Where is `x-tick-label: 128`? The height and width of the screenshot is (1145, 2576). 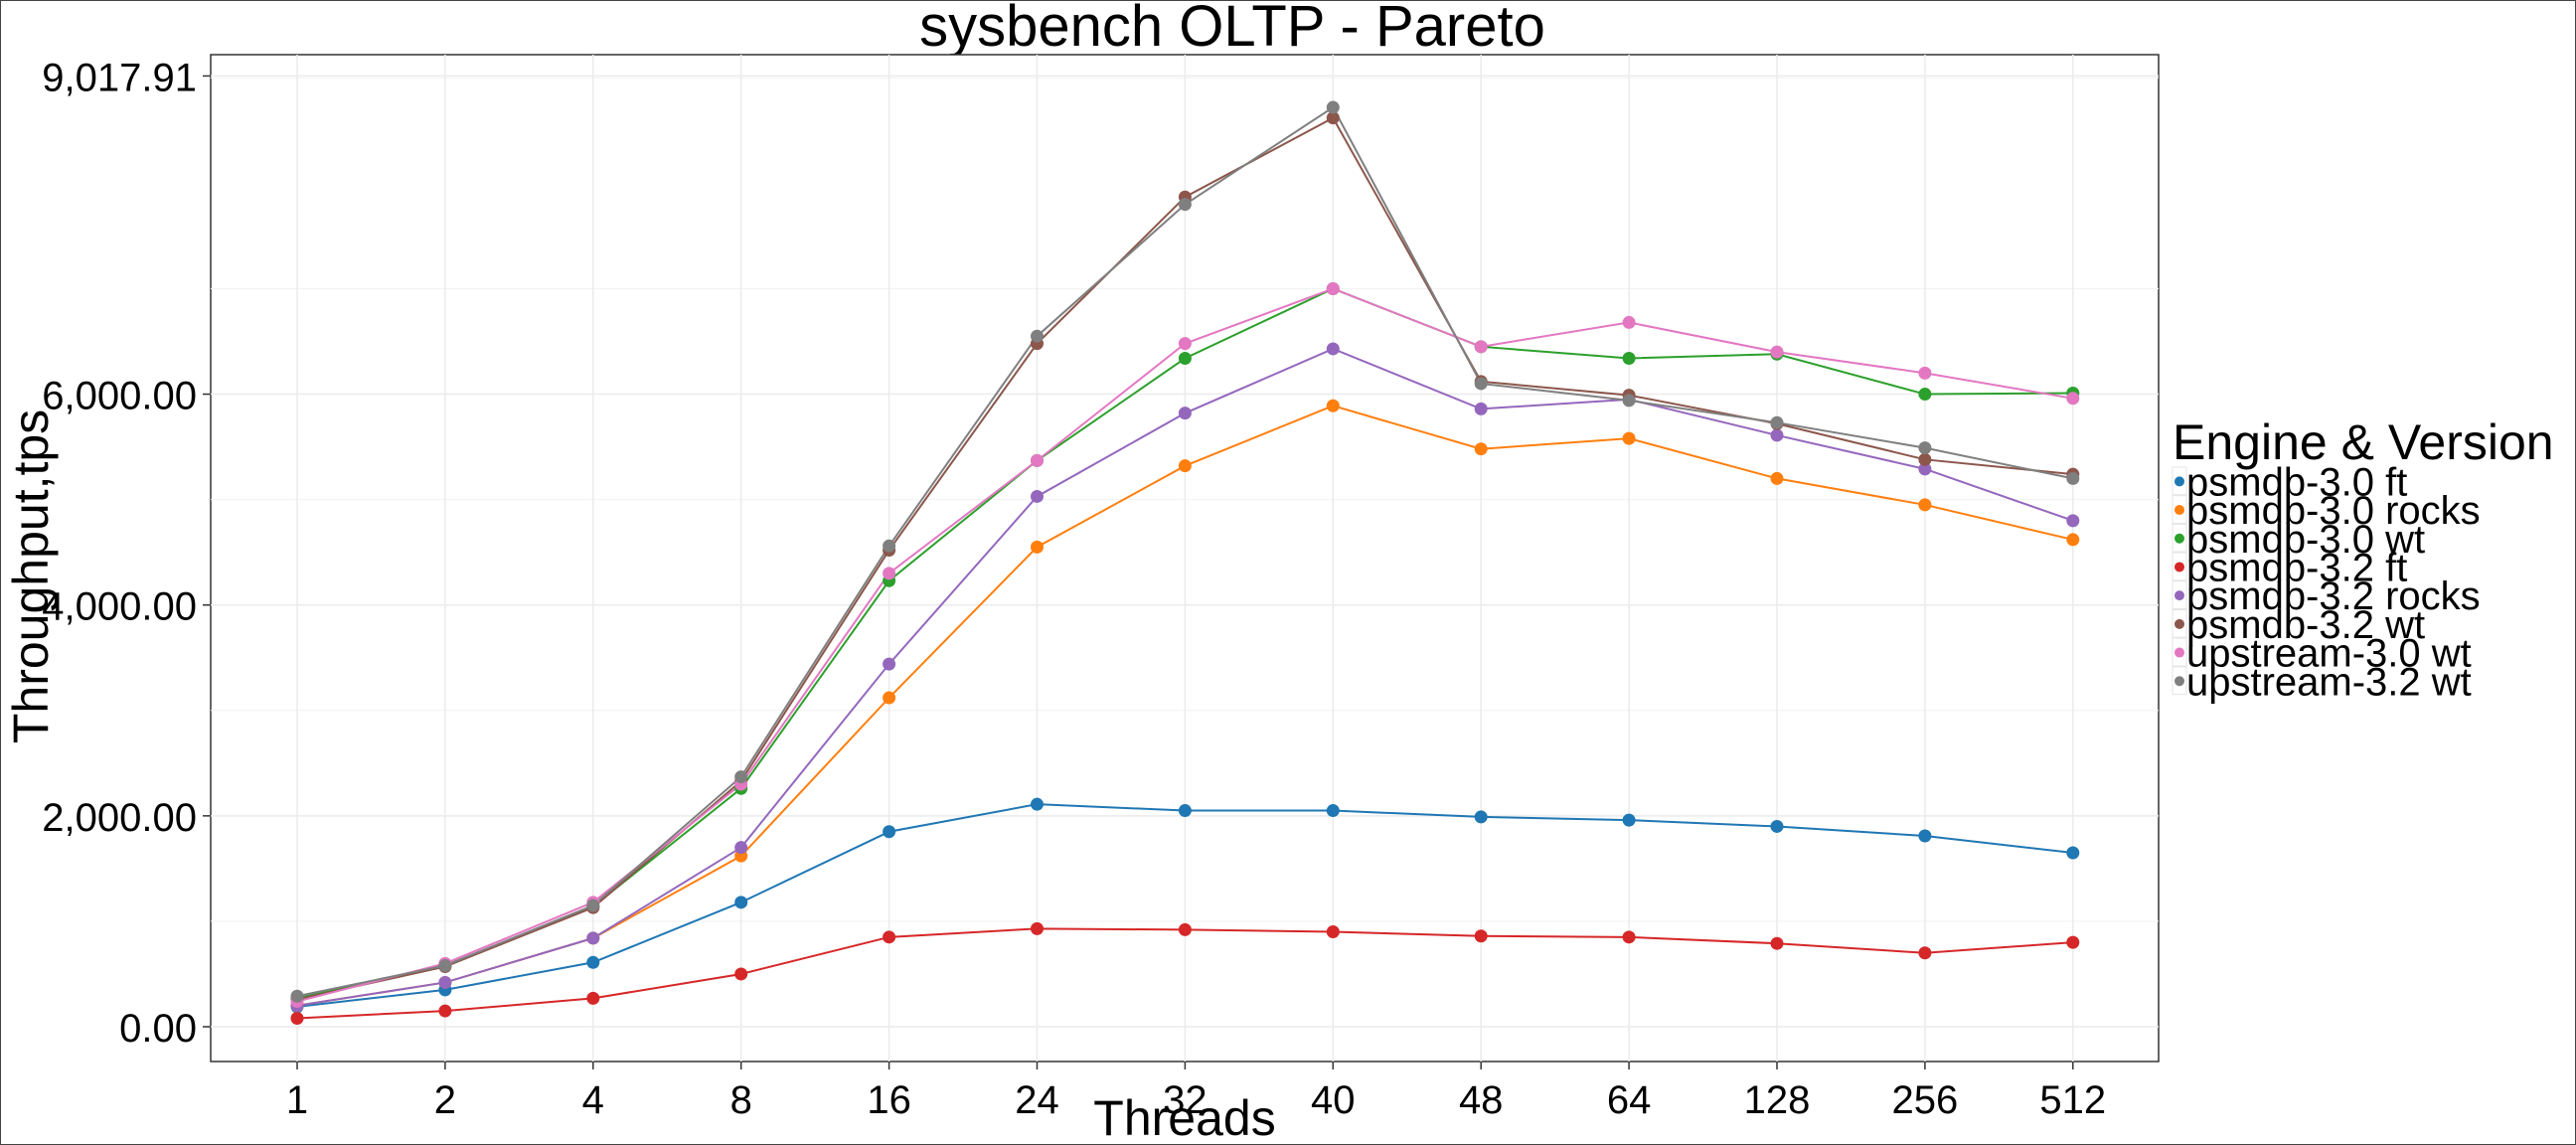 x-tick-label: 128 is located at coordinates (1777, 1100).